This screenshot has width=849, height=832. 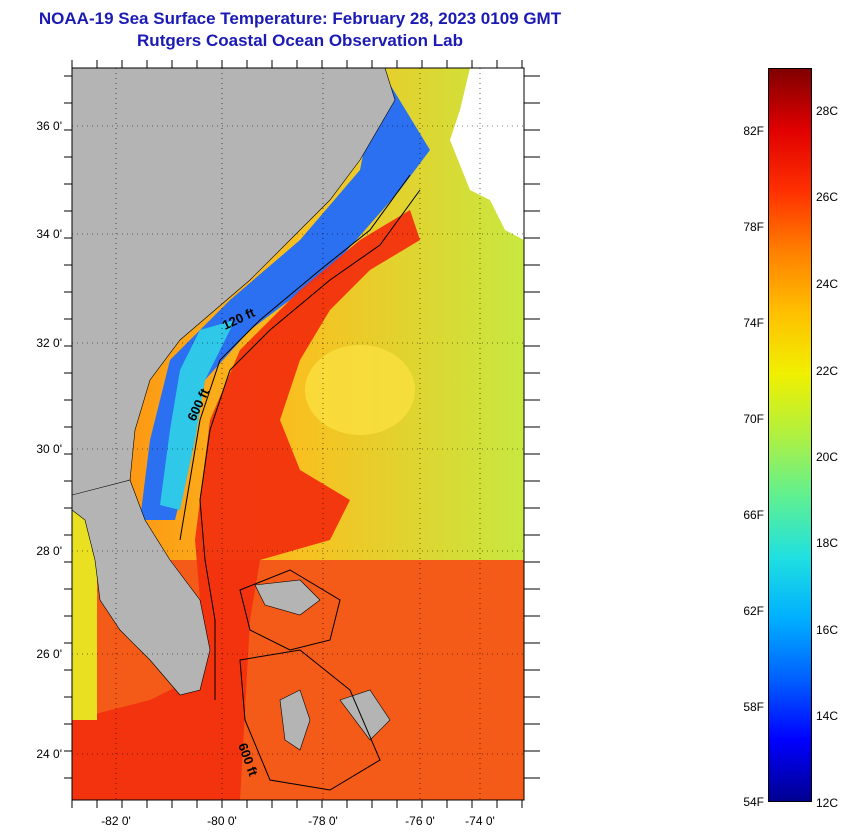 What do you see at coordinates (49, 754) in the screenshot?
I see `lat-label: 24 0'` at bounding box center [49, 754].